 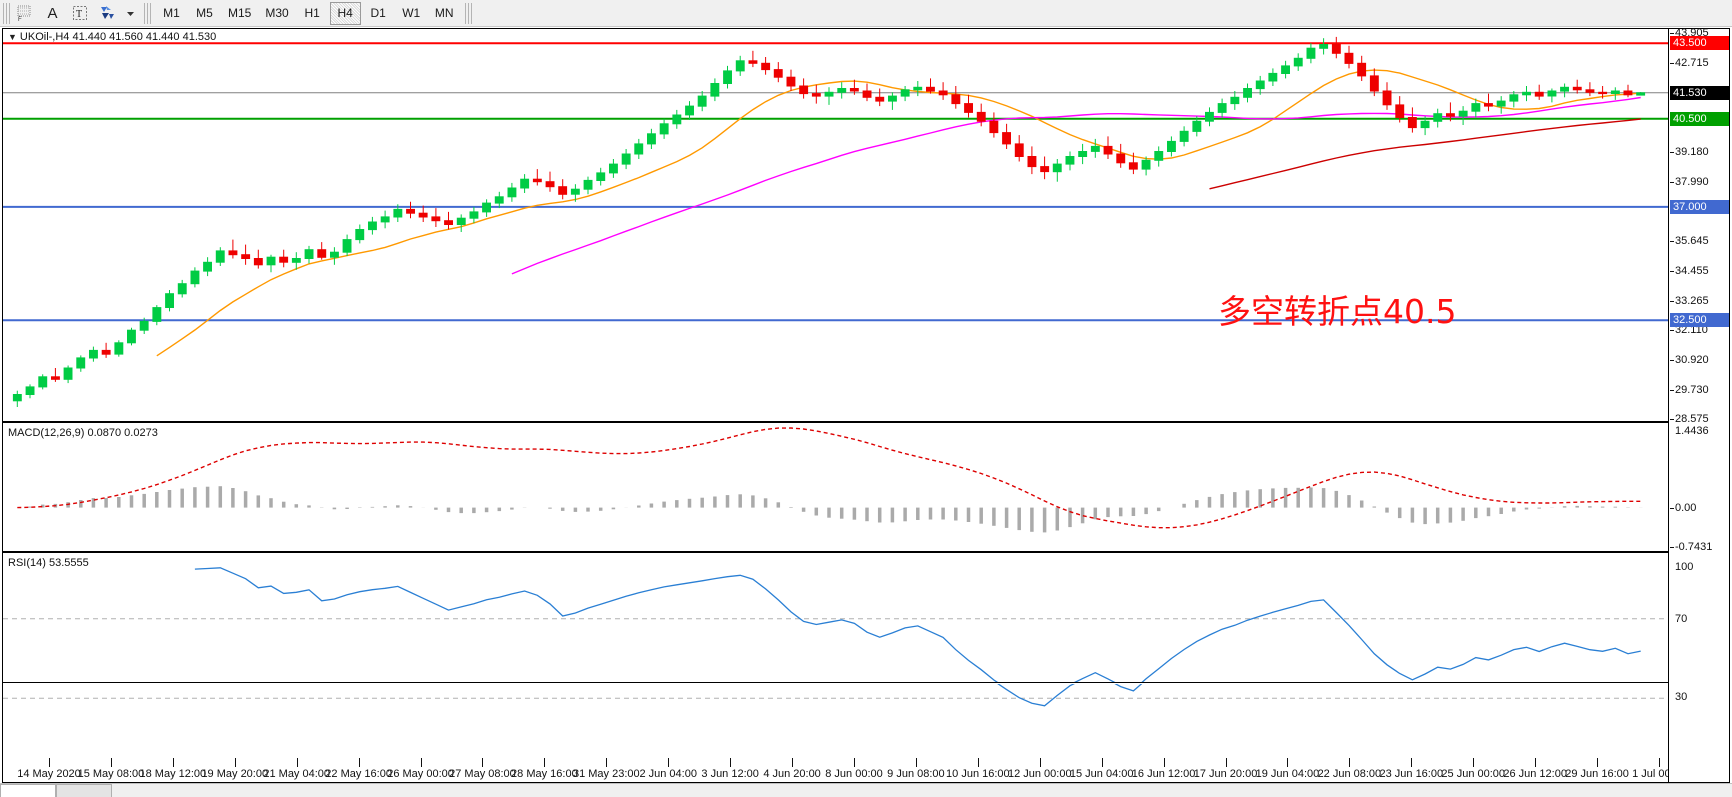 What do you see at coordinates (1689, 389) in the screenshot?
I see `price-axis-tick-12: 29.730` at bounding box center [1689, 389].